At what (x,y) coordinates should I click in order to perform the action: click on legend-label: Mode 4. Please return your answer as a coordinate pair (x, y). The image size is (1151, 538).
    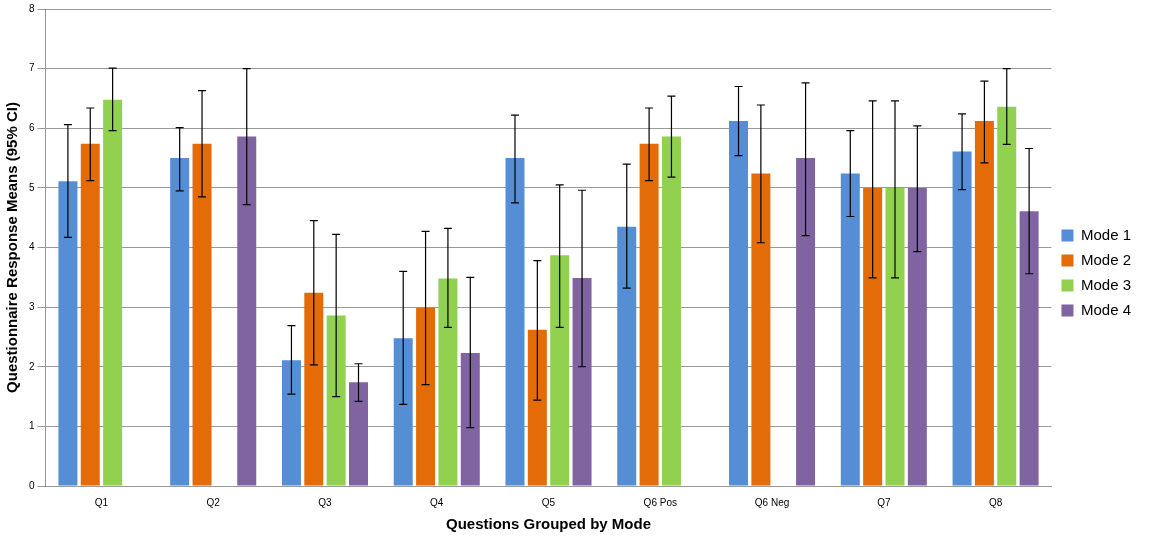
    Looking at the image, I should click on (1106, 309).